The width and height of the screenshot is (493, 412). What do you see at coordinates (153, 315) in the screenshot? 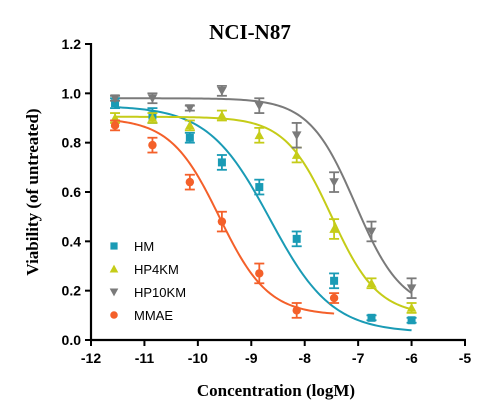
I see `legend-label-mmae: MMAE` at bounding box center [153, 315].